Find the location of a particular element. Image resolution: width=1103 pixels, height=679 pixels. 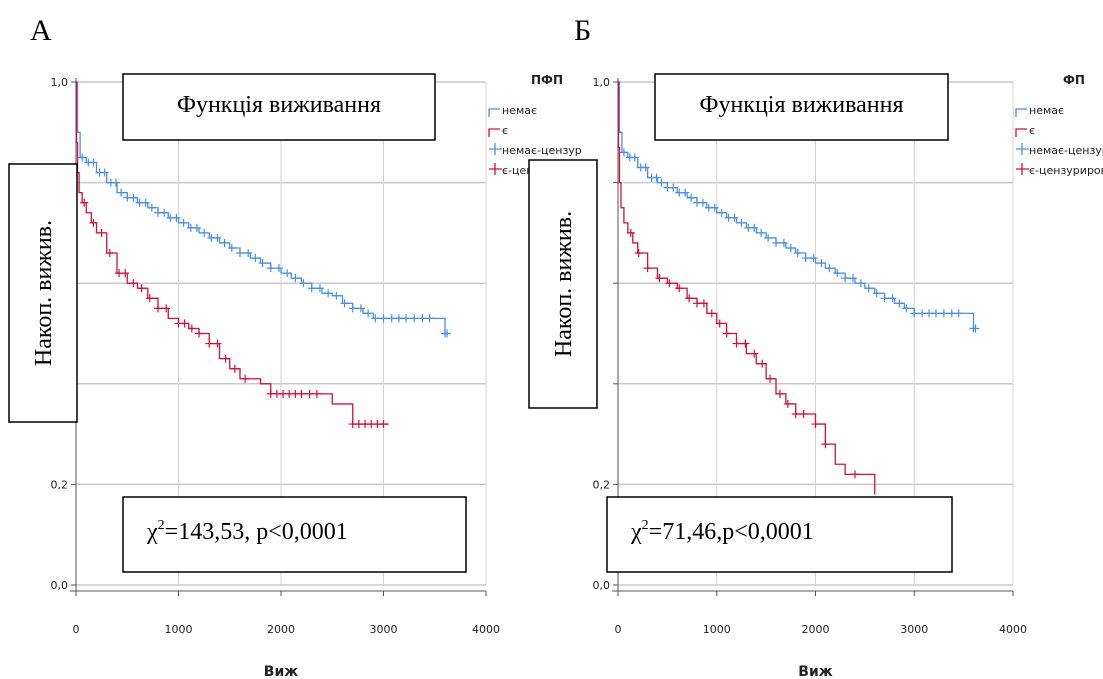

legend-label: немає-цензур is located at coordinates (1066, 150).